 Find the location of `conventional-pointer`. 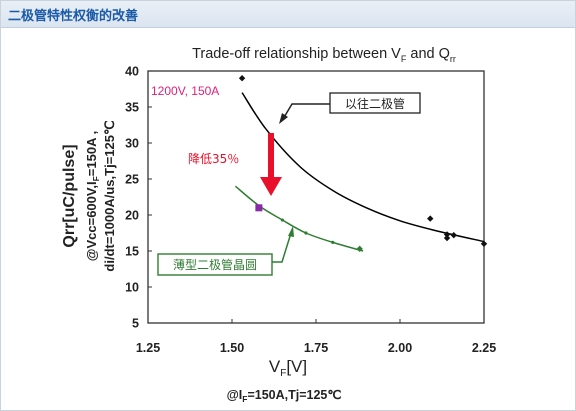

conventional-pointer is located at coordinates (306, 111).